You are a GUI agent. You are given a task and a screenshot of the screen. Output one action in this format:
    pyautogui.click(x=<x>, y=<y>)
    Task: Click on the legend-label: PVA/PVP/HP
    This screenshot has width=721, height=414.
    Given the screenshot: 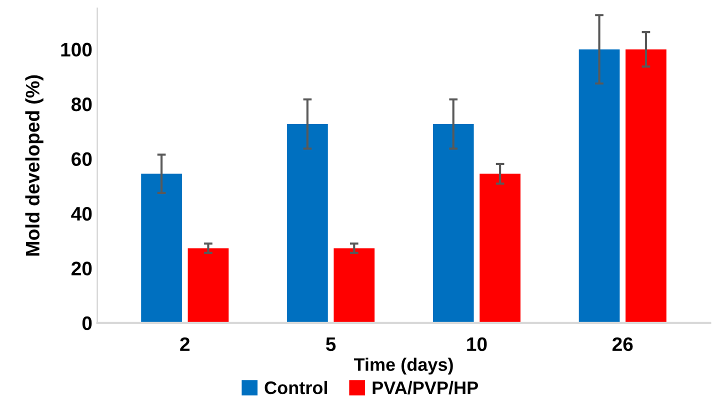 What is the action you would take?
    pyautogui.click(x=425, y=387)
    